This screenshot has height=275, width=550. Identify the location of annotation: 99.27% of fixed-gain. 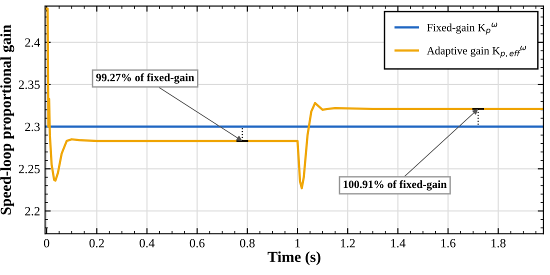
(145, 78).